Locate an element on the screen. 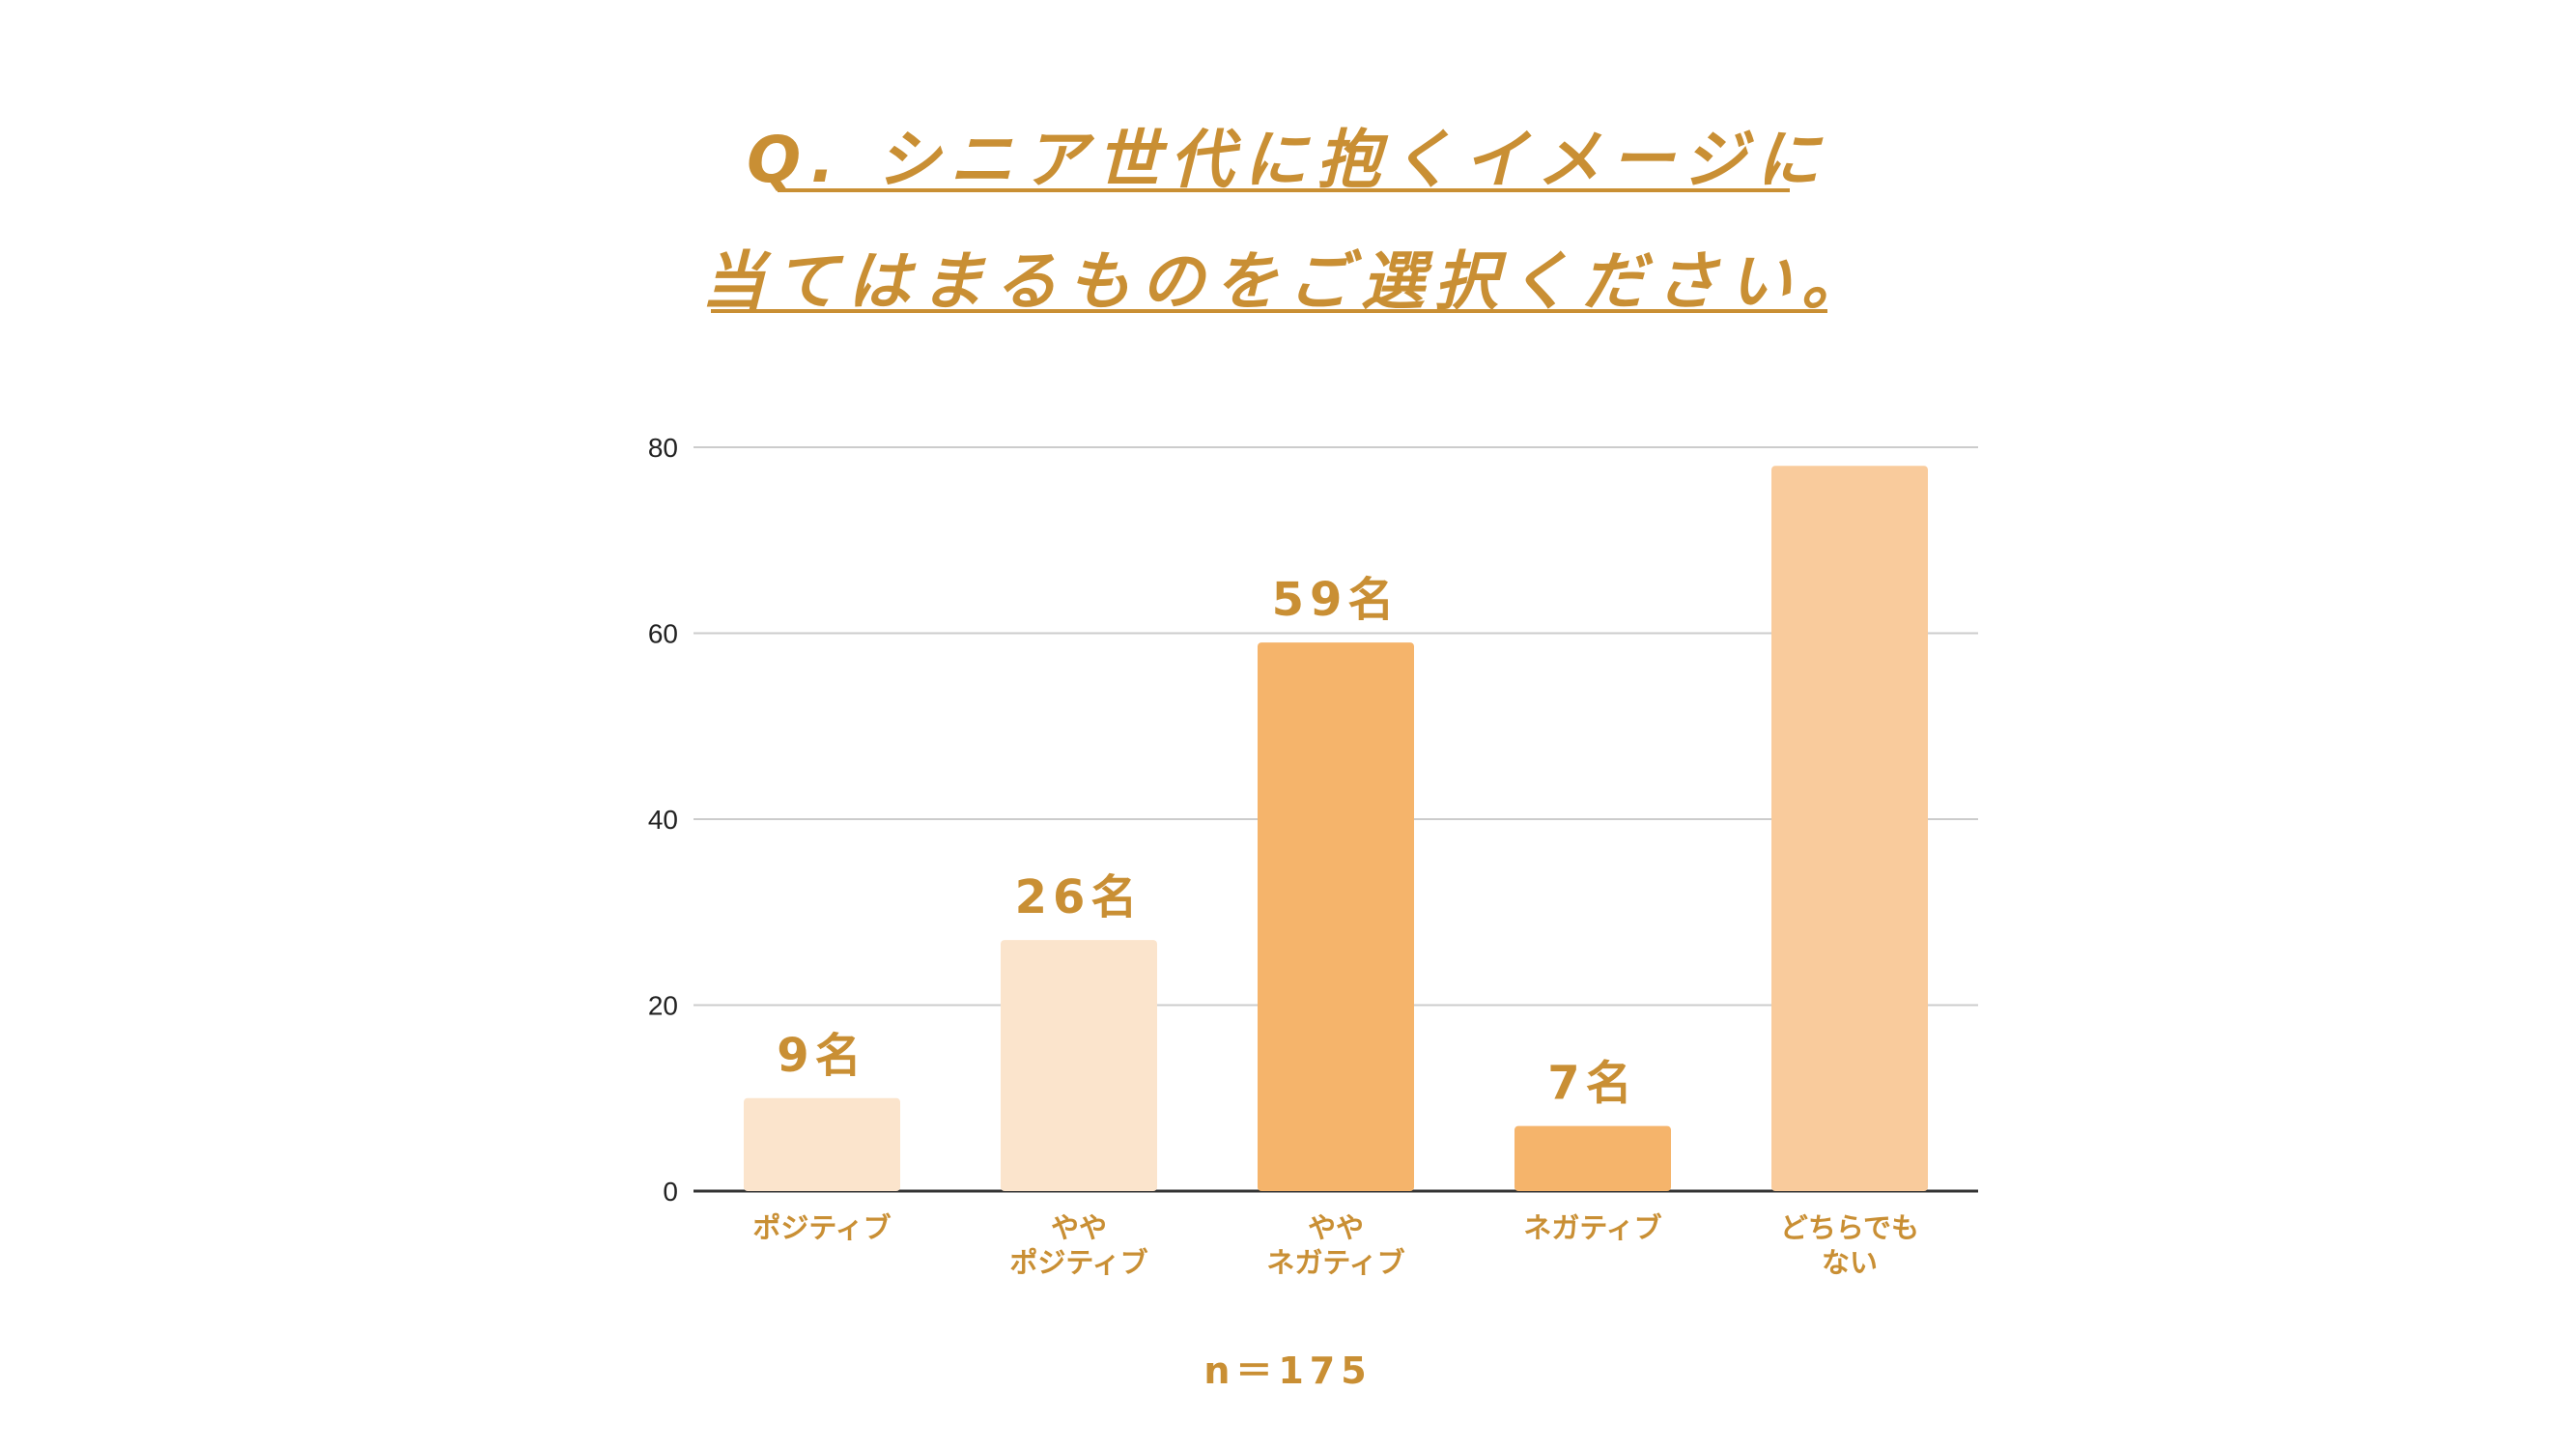  y-tick-label-0: 0 is located at coordinates (670, 1192).